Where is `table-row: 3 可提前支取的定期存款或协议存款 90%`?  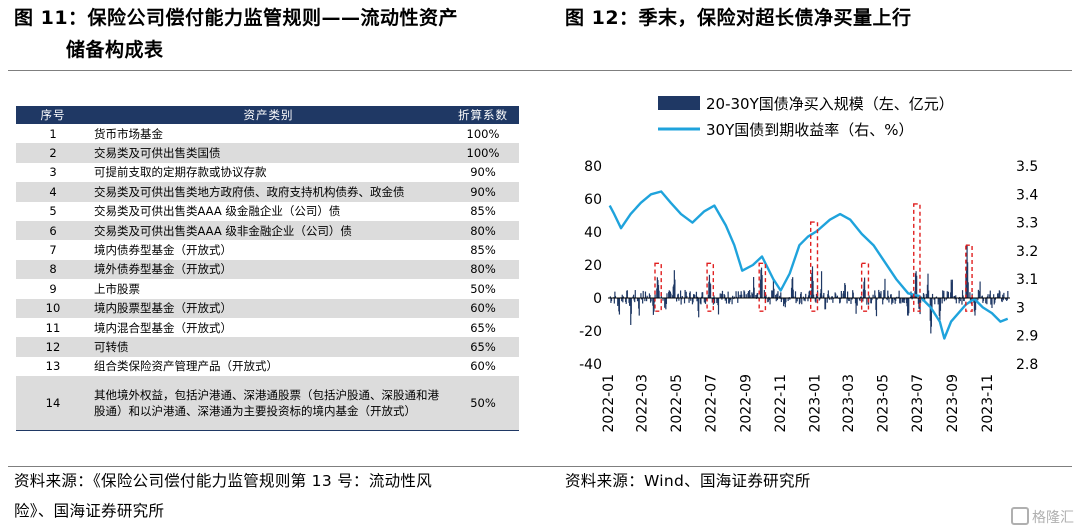
table-row: 3 可提前支取的定期存款或协议存款 90% is located at coordinates (267, 172).